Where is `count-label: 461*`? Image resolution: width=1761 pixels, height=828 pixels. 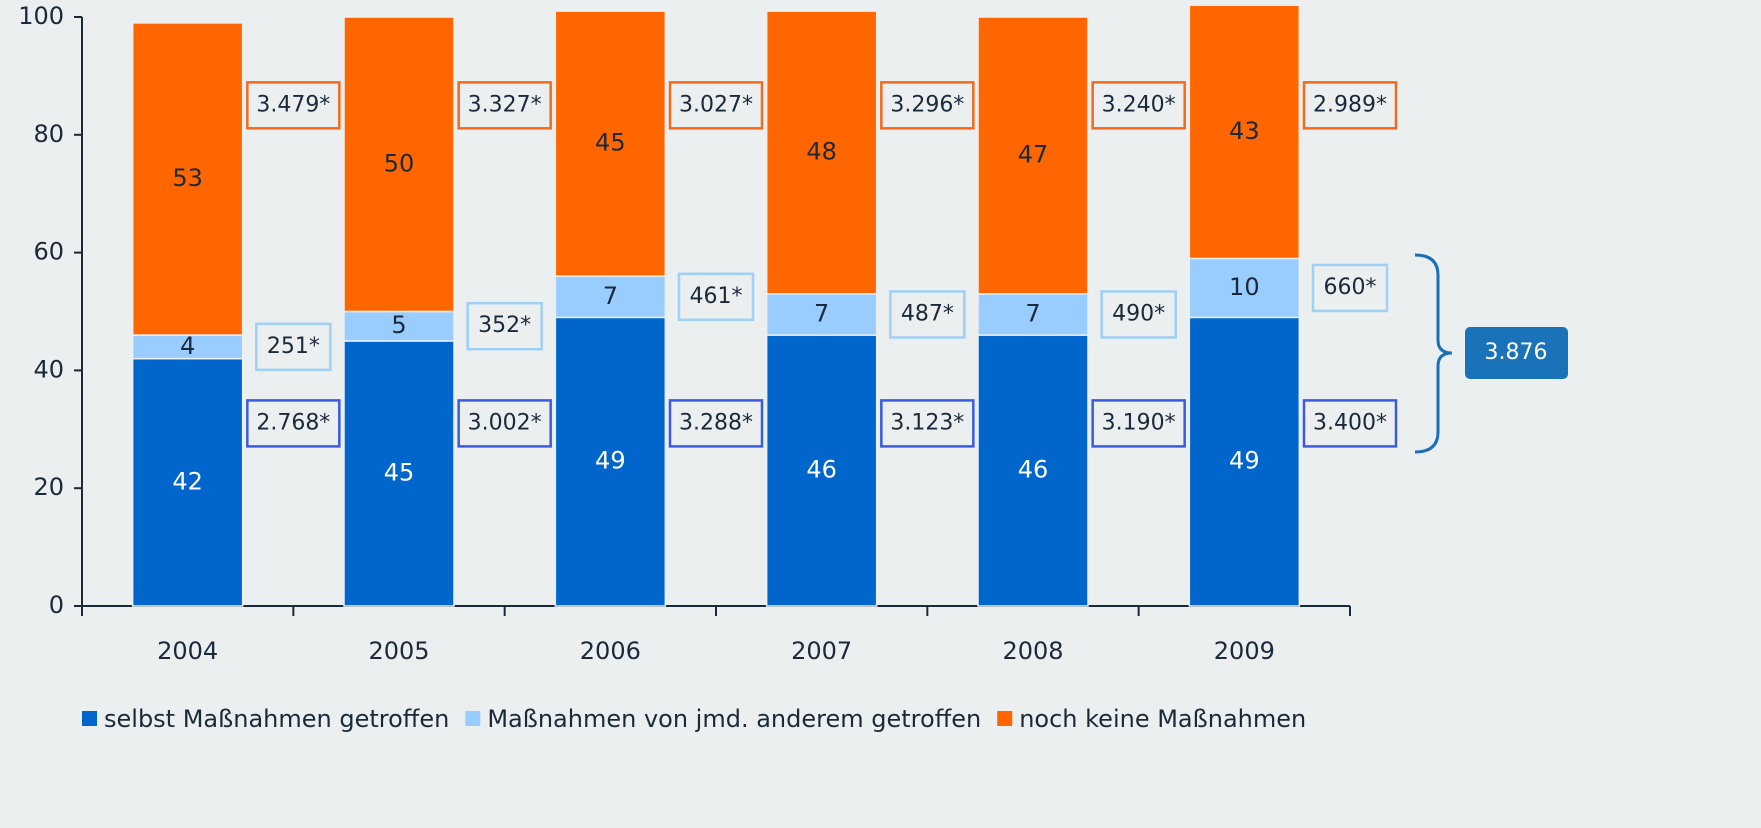
count-label: 461* is located at coordinates (716, 296).